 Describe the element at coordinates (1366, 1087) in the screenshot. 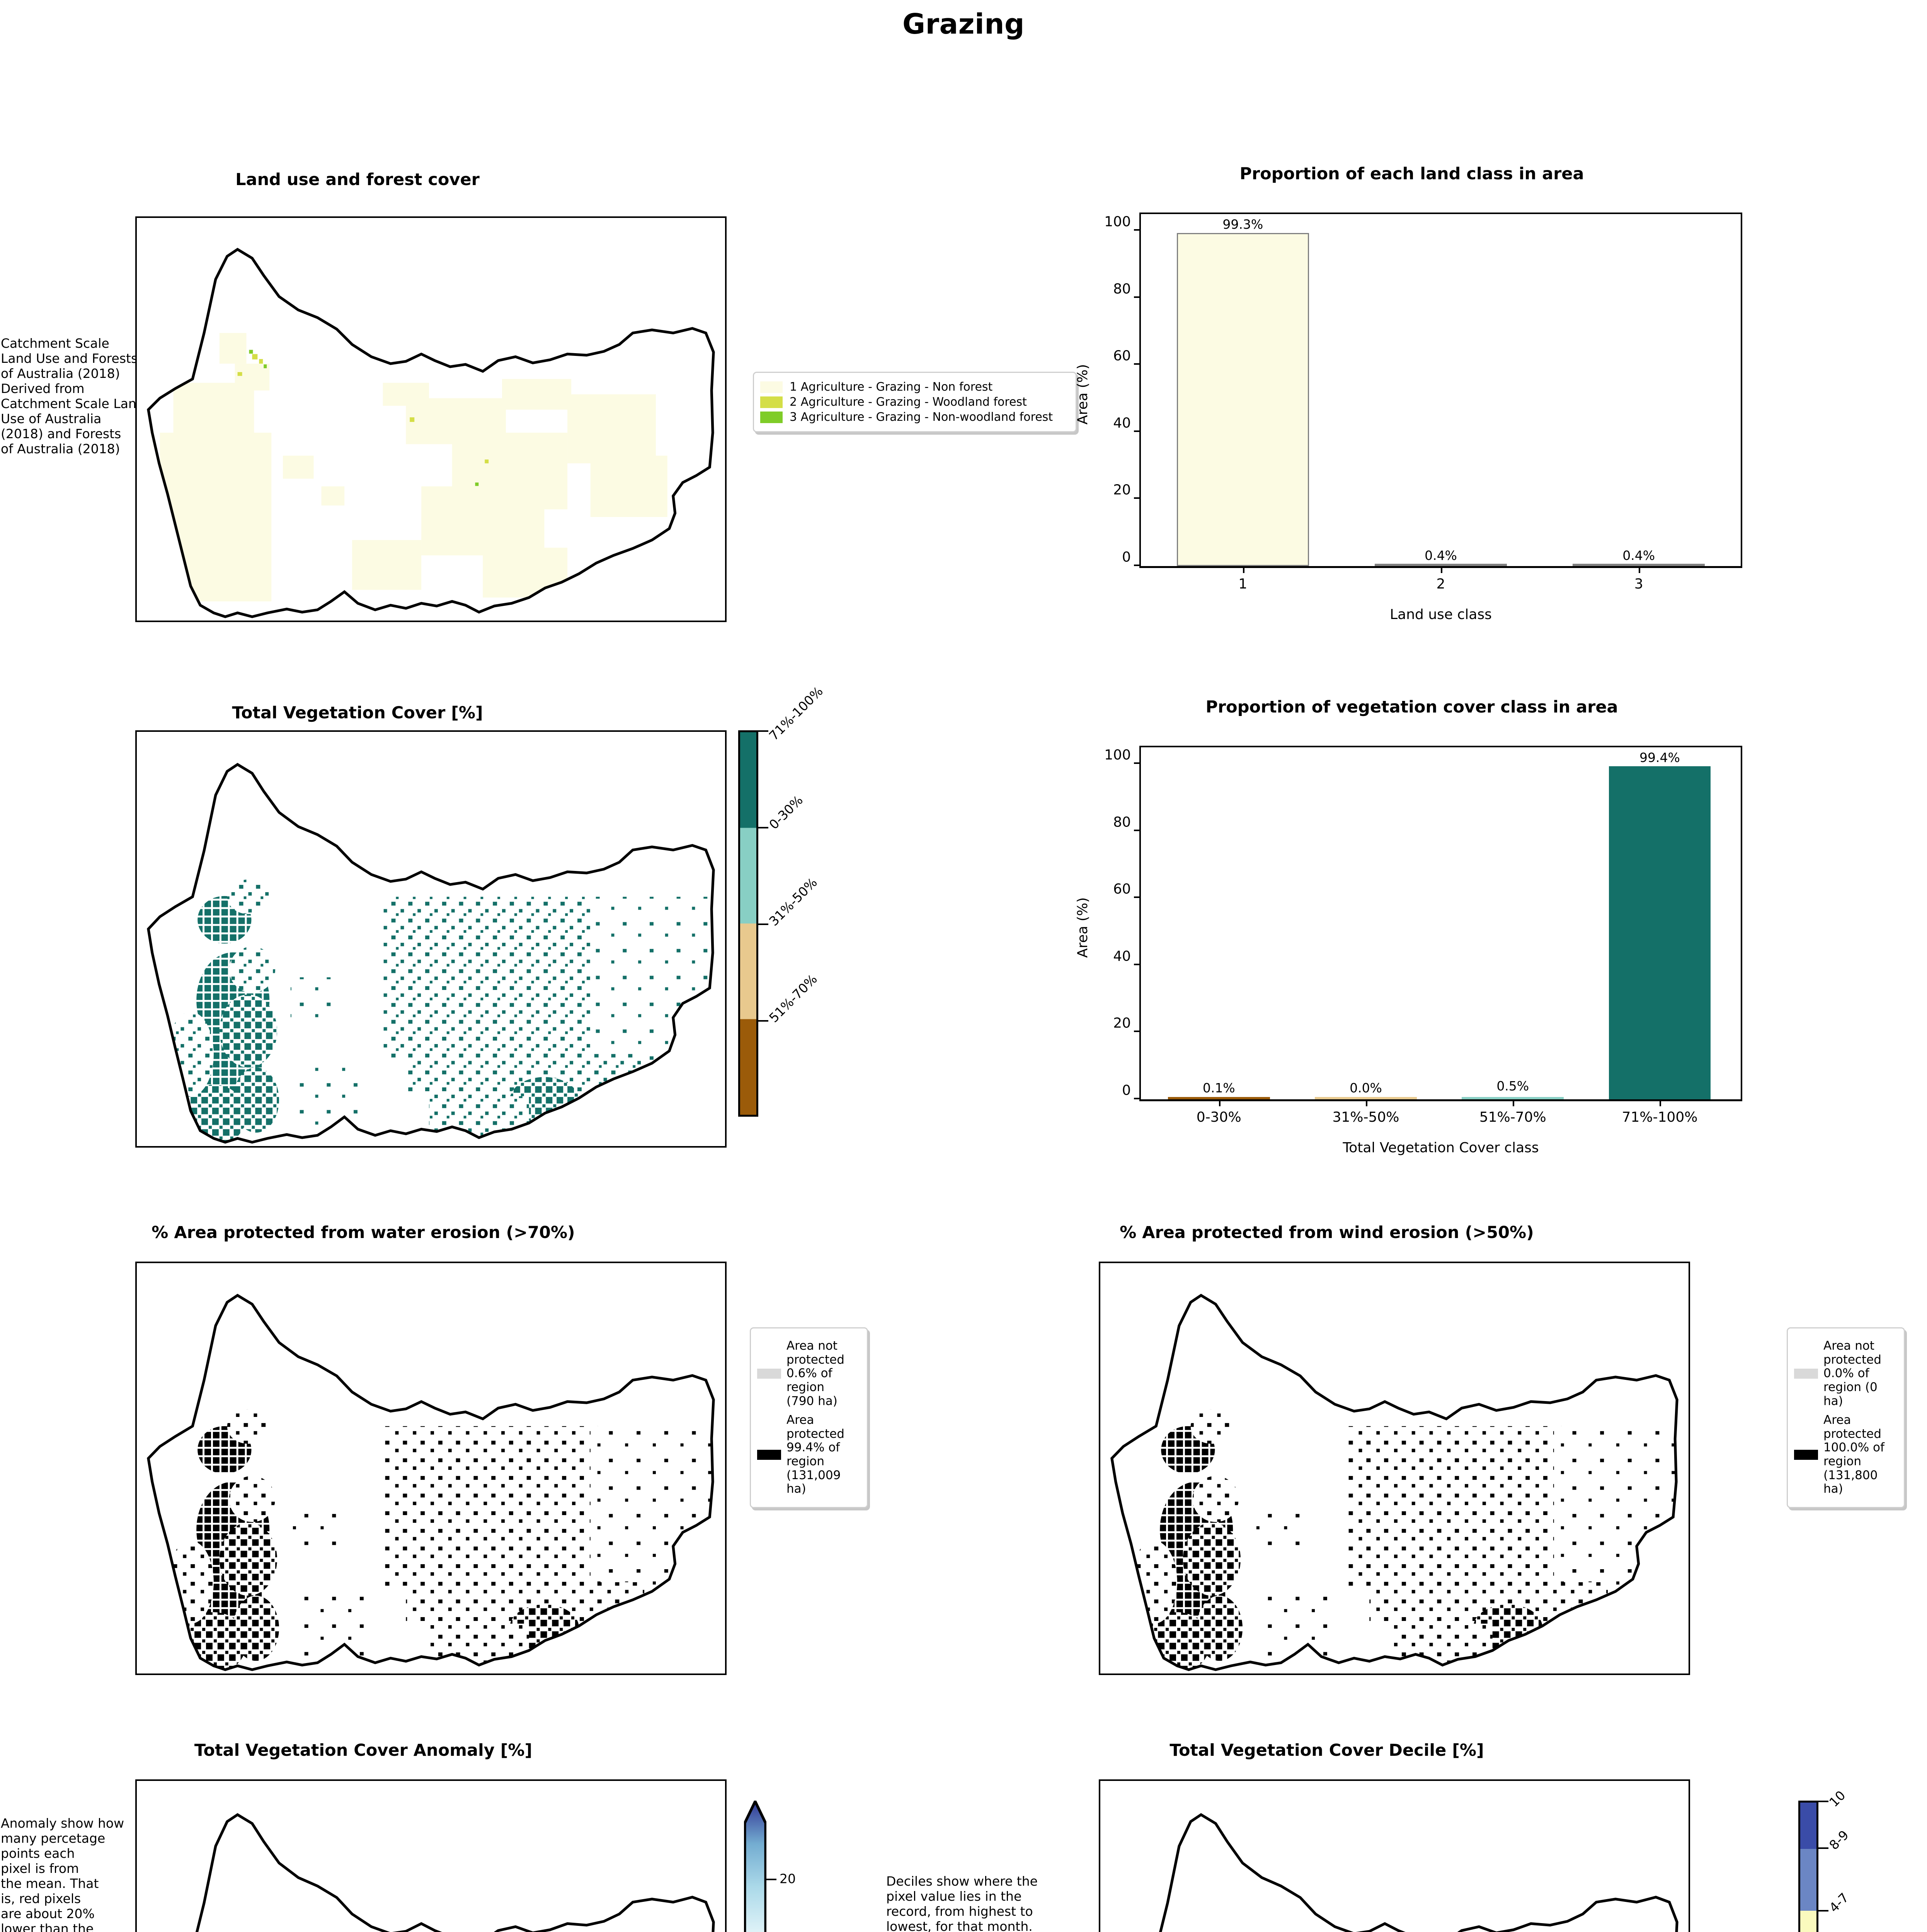

I see `bar-value-label: 0.0%` at that location.